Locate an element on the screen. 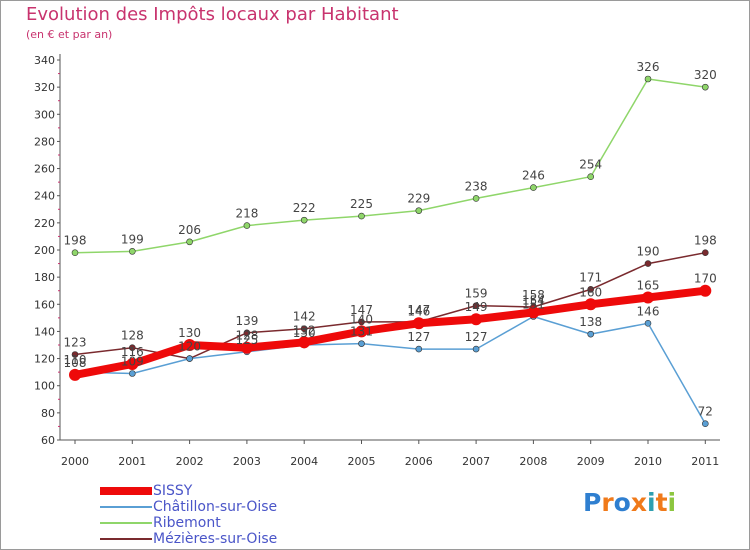 The width and height of the screenshot is (750, 550). data-label-mezieres-sur-oise: 123 is located at coordinates (75, 343).